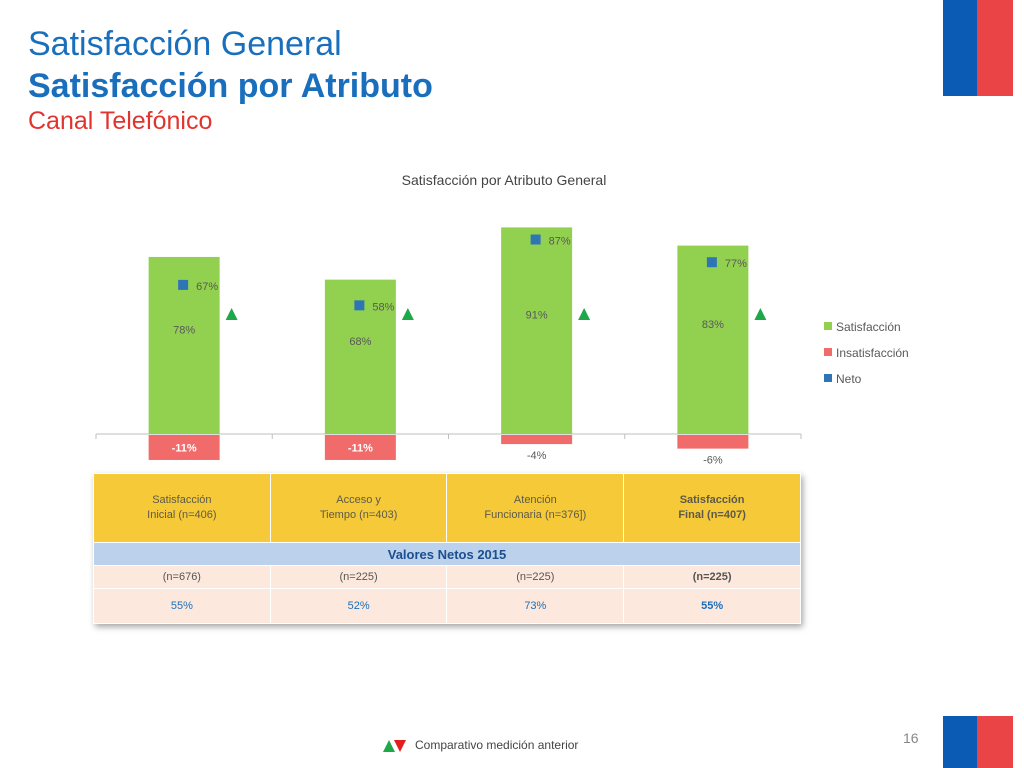 Image resolution: width=1024 pixels, height=768 pixels. Describe the element at coordinates (535, 500) in the screenshot. I see `header-line1: Atención` at that location.